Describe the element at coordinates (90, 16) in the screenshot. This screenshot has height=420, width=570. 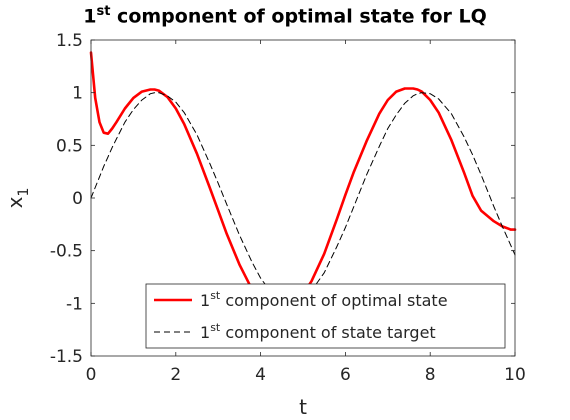
I see `chart-title-base: 1` at that location.